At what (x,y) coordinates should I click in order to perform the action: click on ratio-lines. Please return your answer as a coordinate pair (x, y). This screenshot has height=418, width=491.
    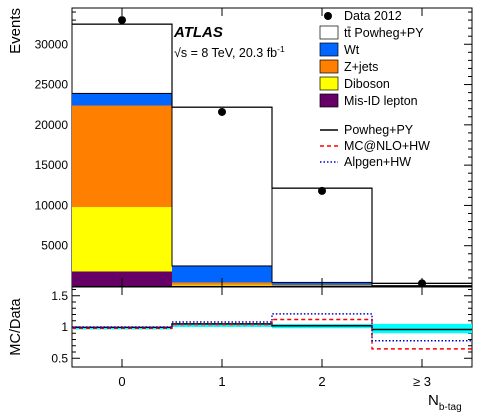
    Looking at the image, I should click on (272, 331).